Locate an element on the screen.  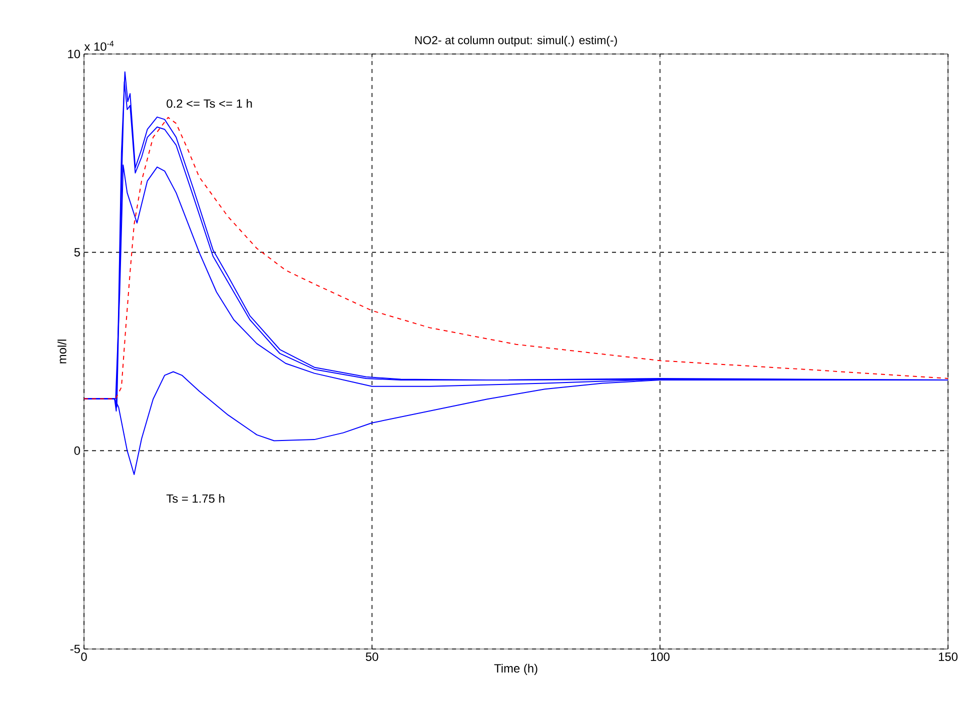
x-tick-label: 0 is located at coordinates (84, 656).